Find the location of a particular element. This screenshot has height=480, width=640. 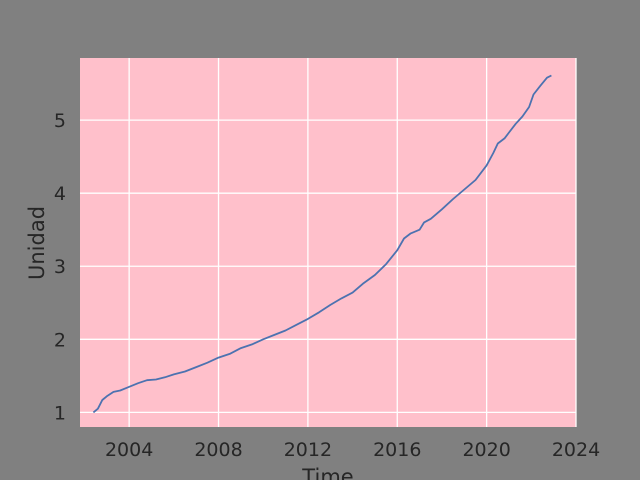

y-axis-ticks: 1 2 3 4 5 is located at coordinates (60, 267).